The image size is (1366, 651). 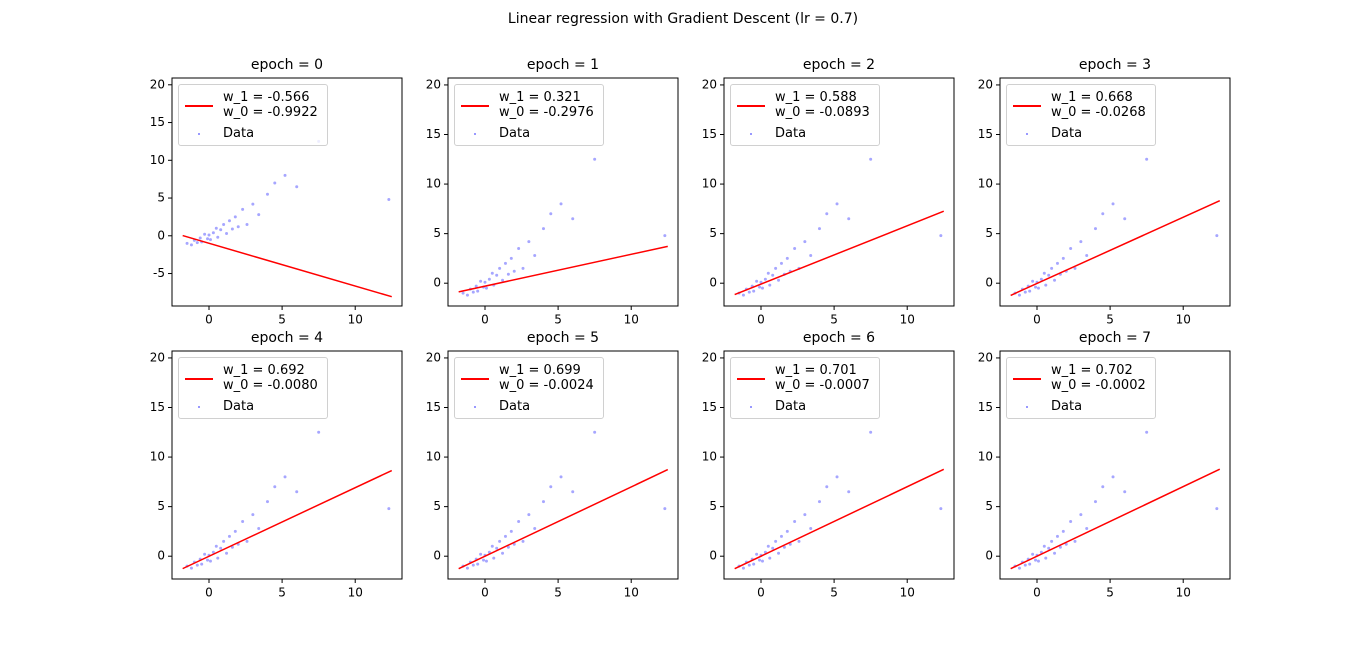 I want to click on legend: w_1 = -0.566 w_0 = -0.9922 Data, so click(x=253, y=115).